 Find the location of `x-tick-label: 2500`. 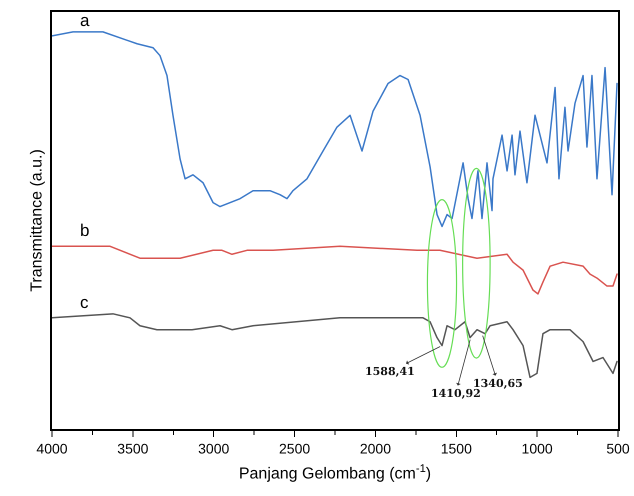

x-tick-label: 2500 is located at coordinates (294, 448).